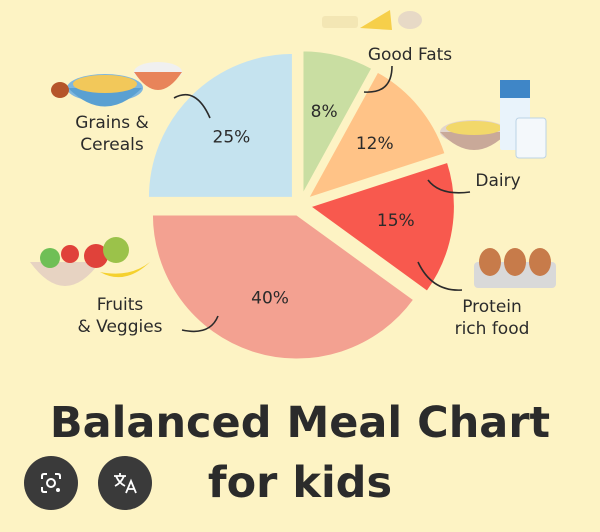  I want to click on category-label: Good Fats, so click(410, 55).